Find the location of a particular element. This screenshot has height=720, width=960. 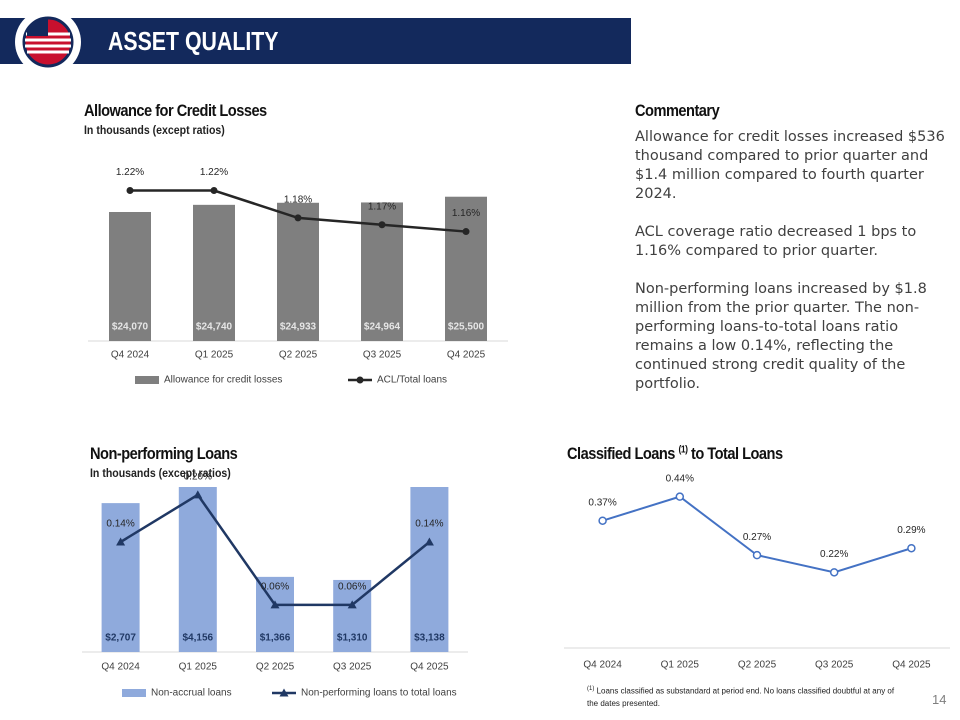

bar-value-label: $4,156 is located at coordinates (198, 638).